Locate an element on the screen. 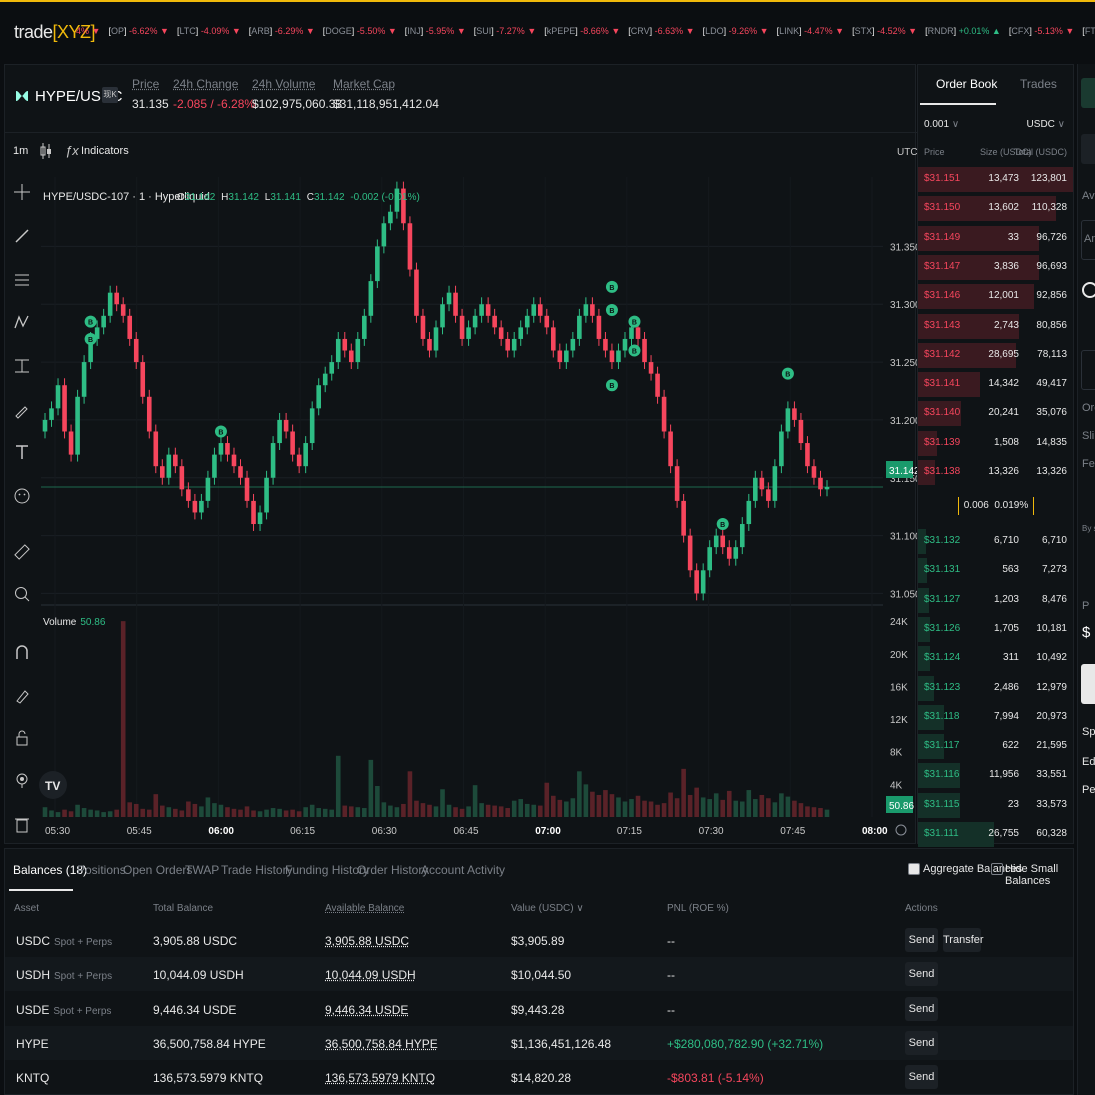  account-tab: TWAP is located at coordinates (202, 870).